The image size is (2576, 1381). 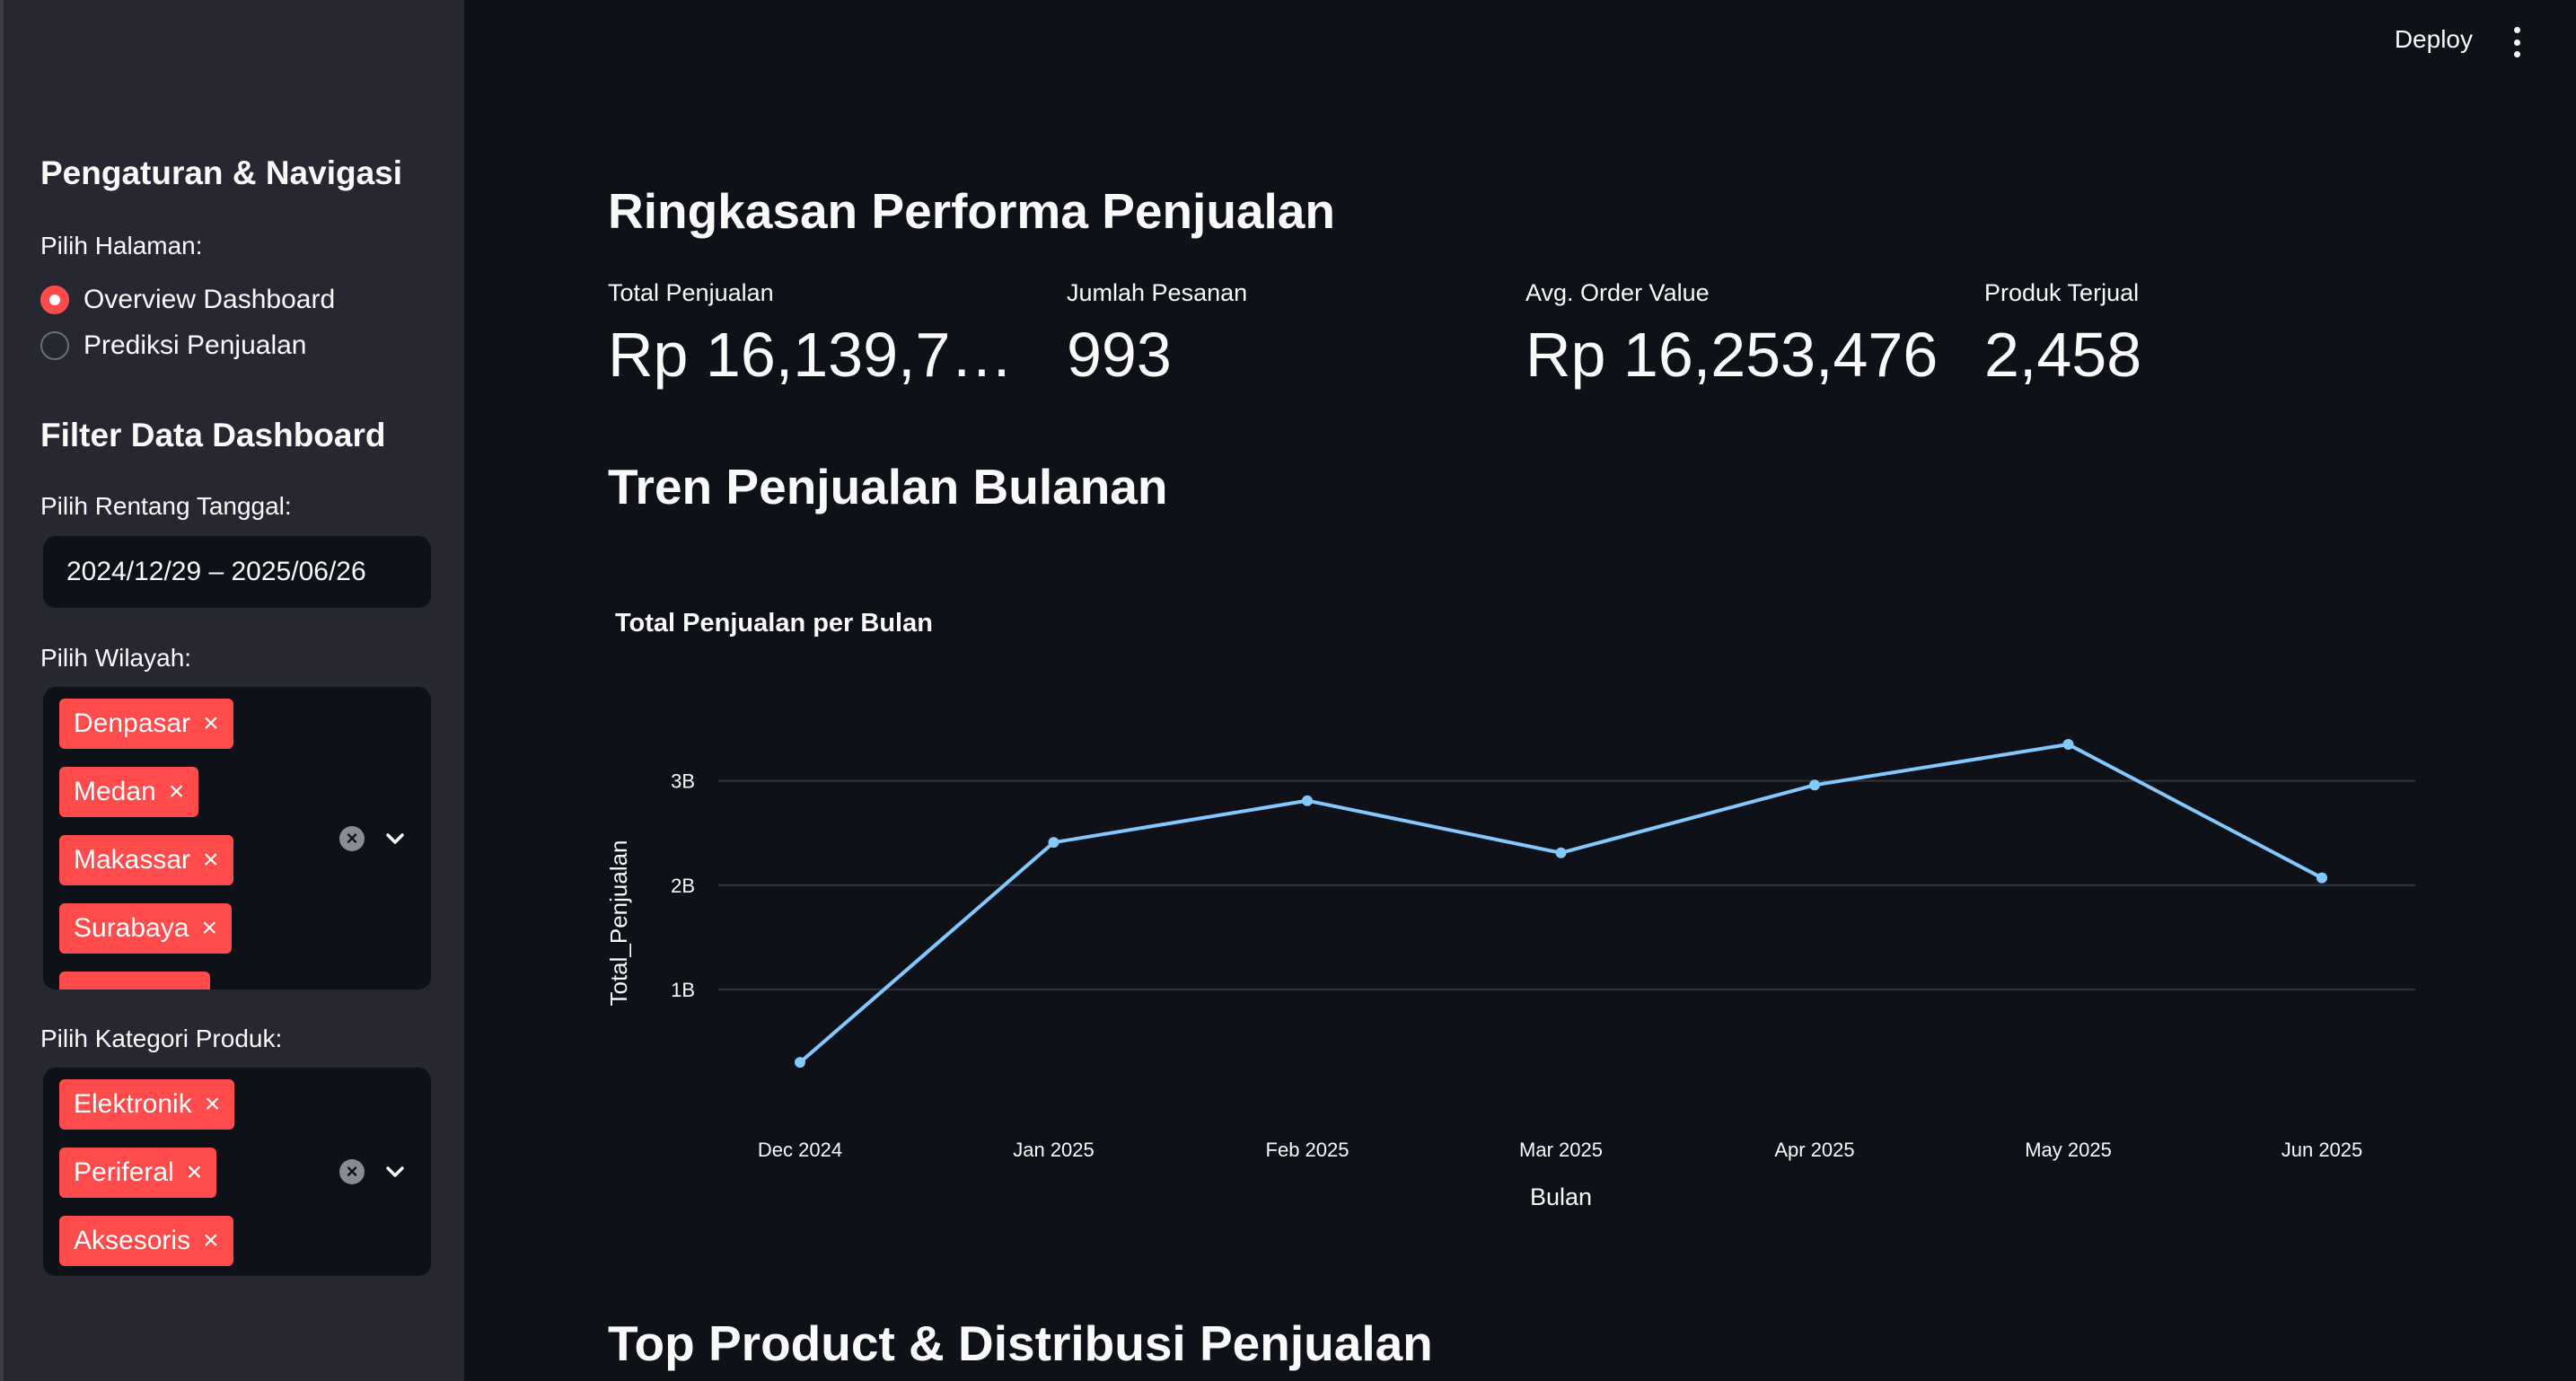 What do you see at coordinates (1158, 292) in the screenshot?
I see `metric-label-jumlah-pesanan: Jumlah Pesanan` at bounding box center [1158, 292].